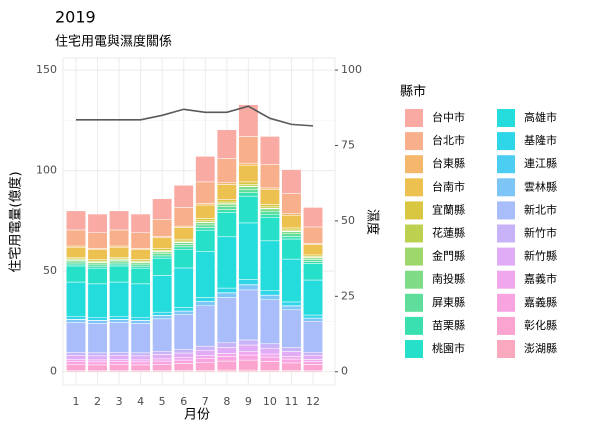 The width and height of the screenshot is (591, 433). I want to click on legend-label: 台南市, so click(448, 186).